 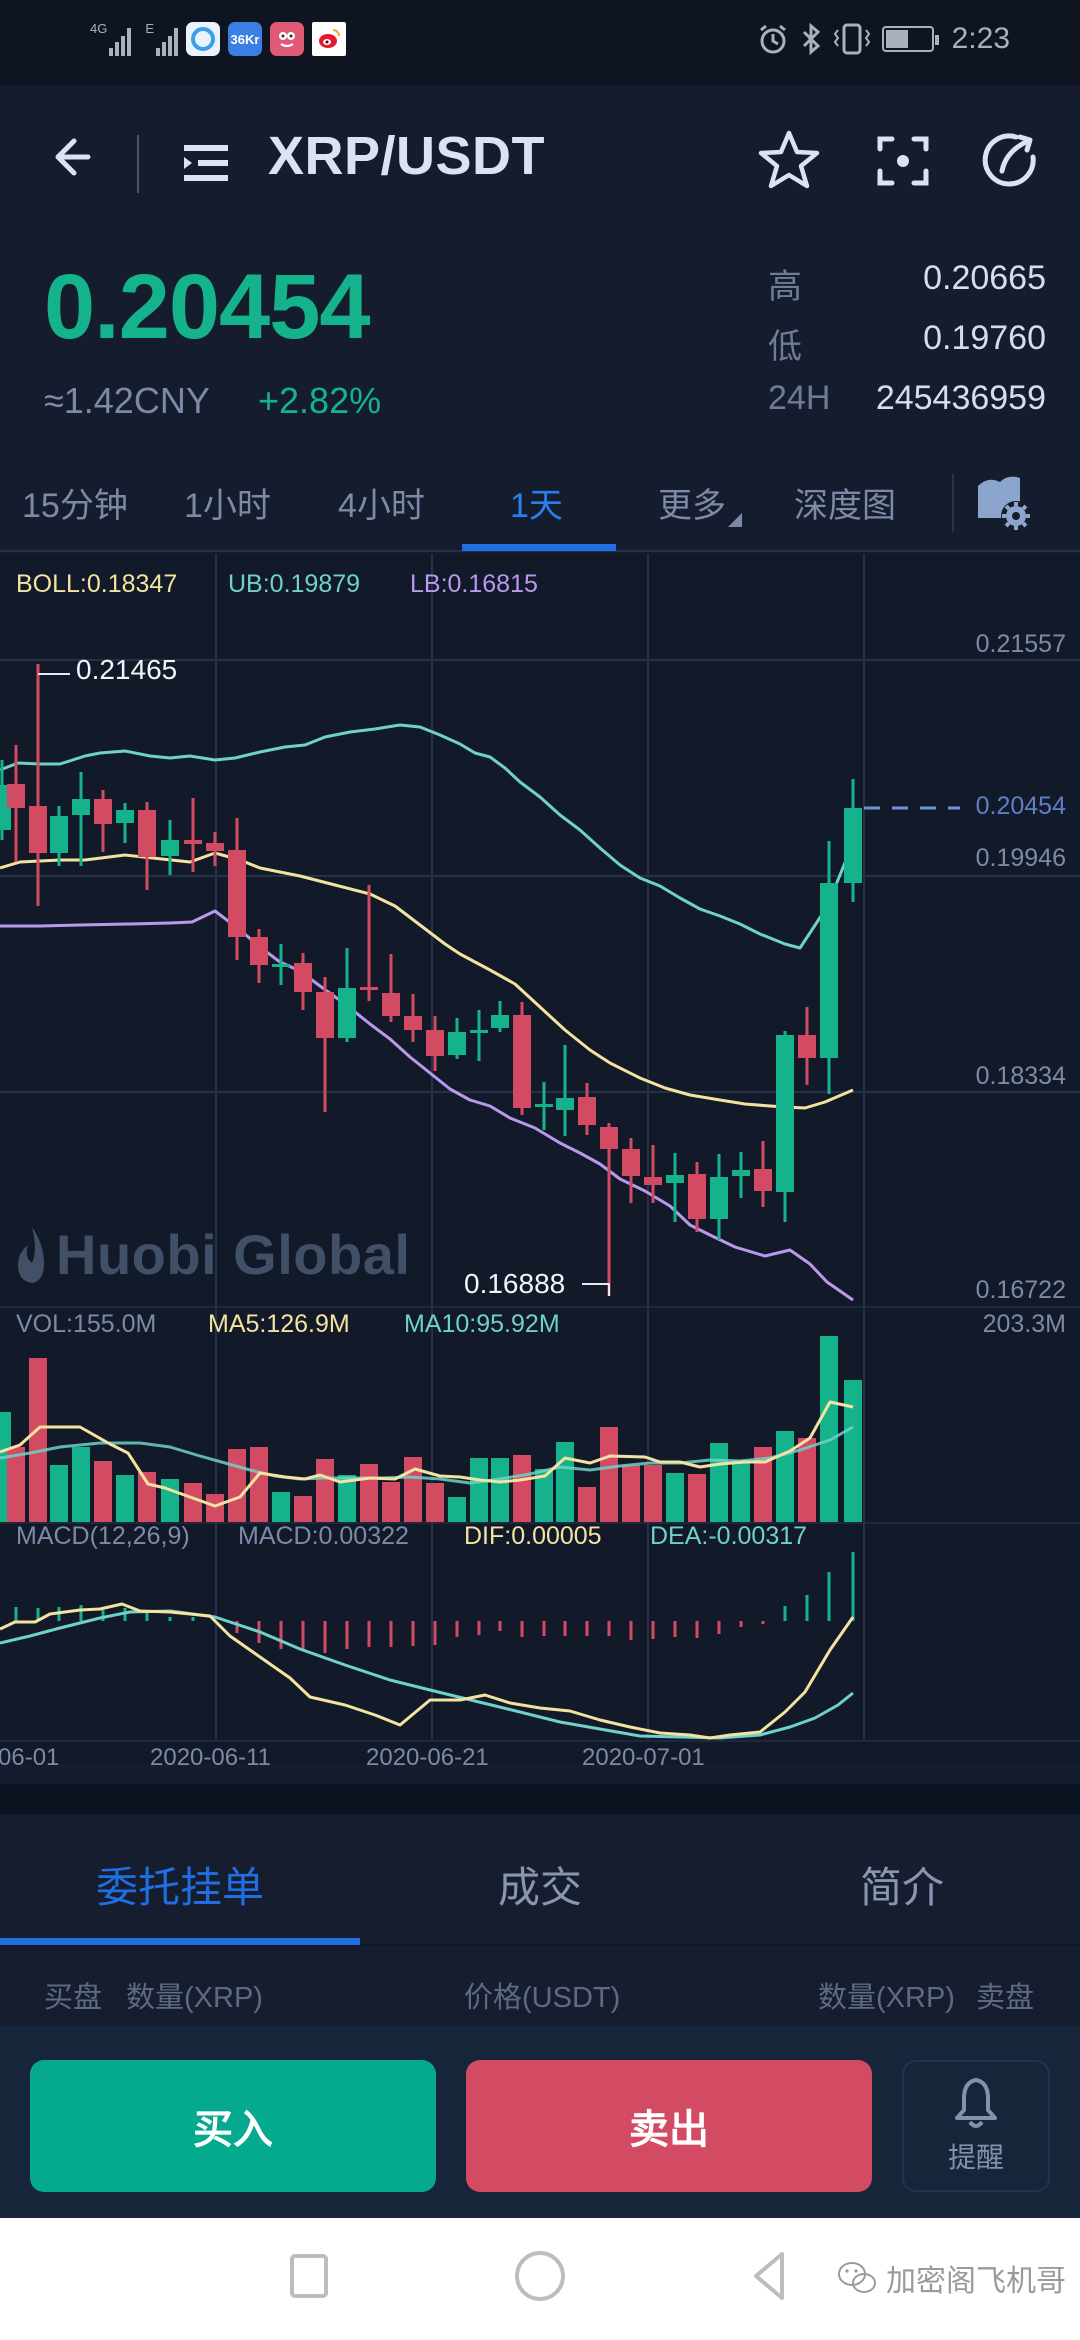 I want to click on macd-value: MACD:0.00322, so click(x=323, y=1536).